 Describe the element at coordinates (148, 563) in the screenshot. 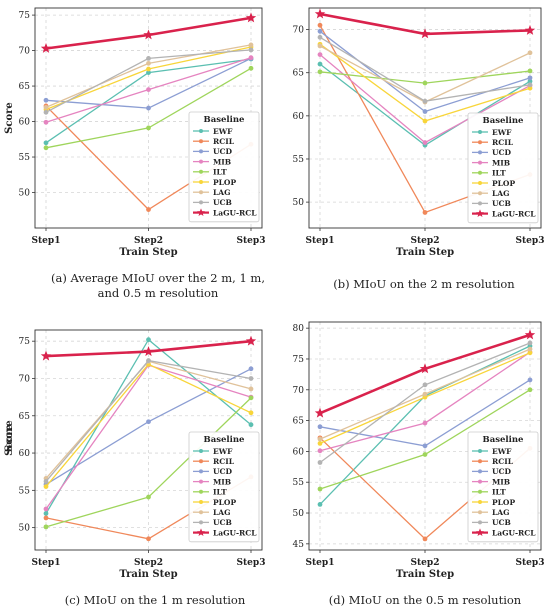

I see `x-tick-label: Step2` at that location.